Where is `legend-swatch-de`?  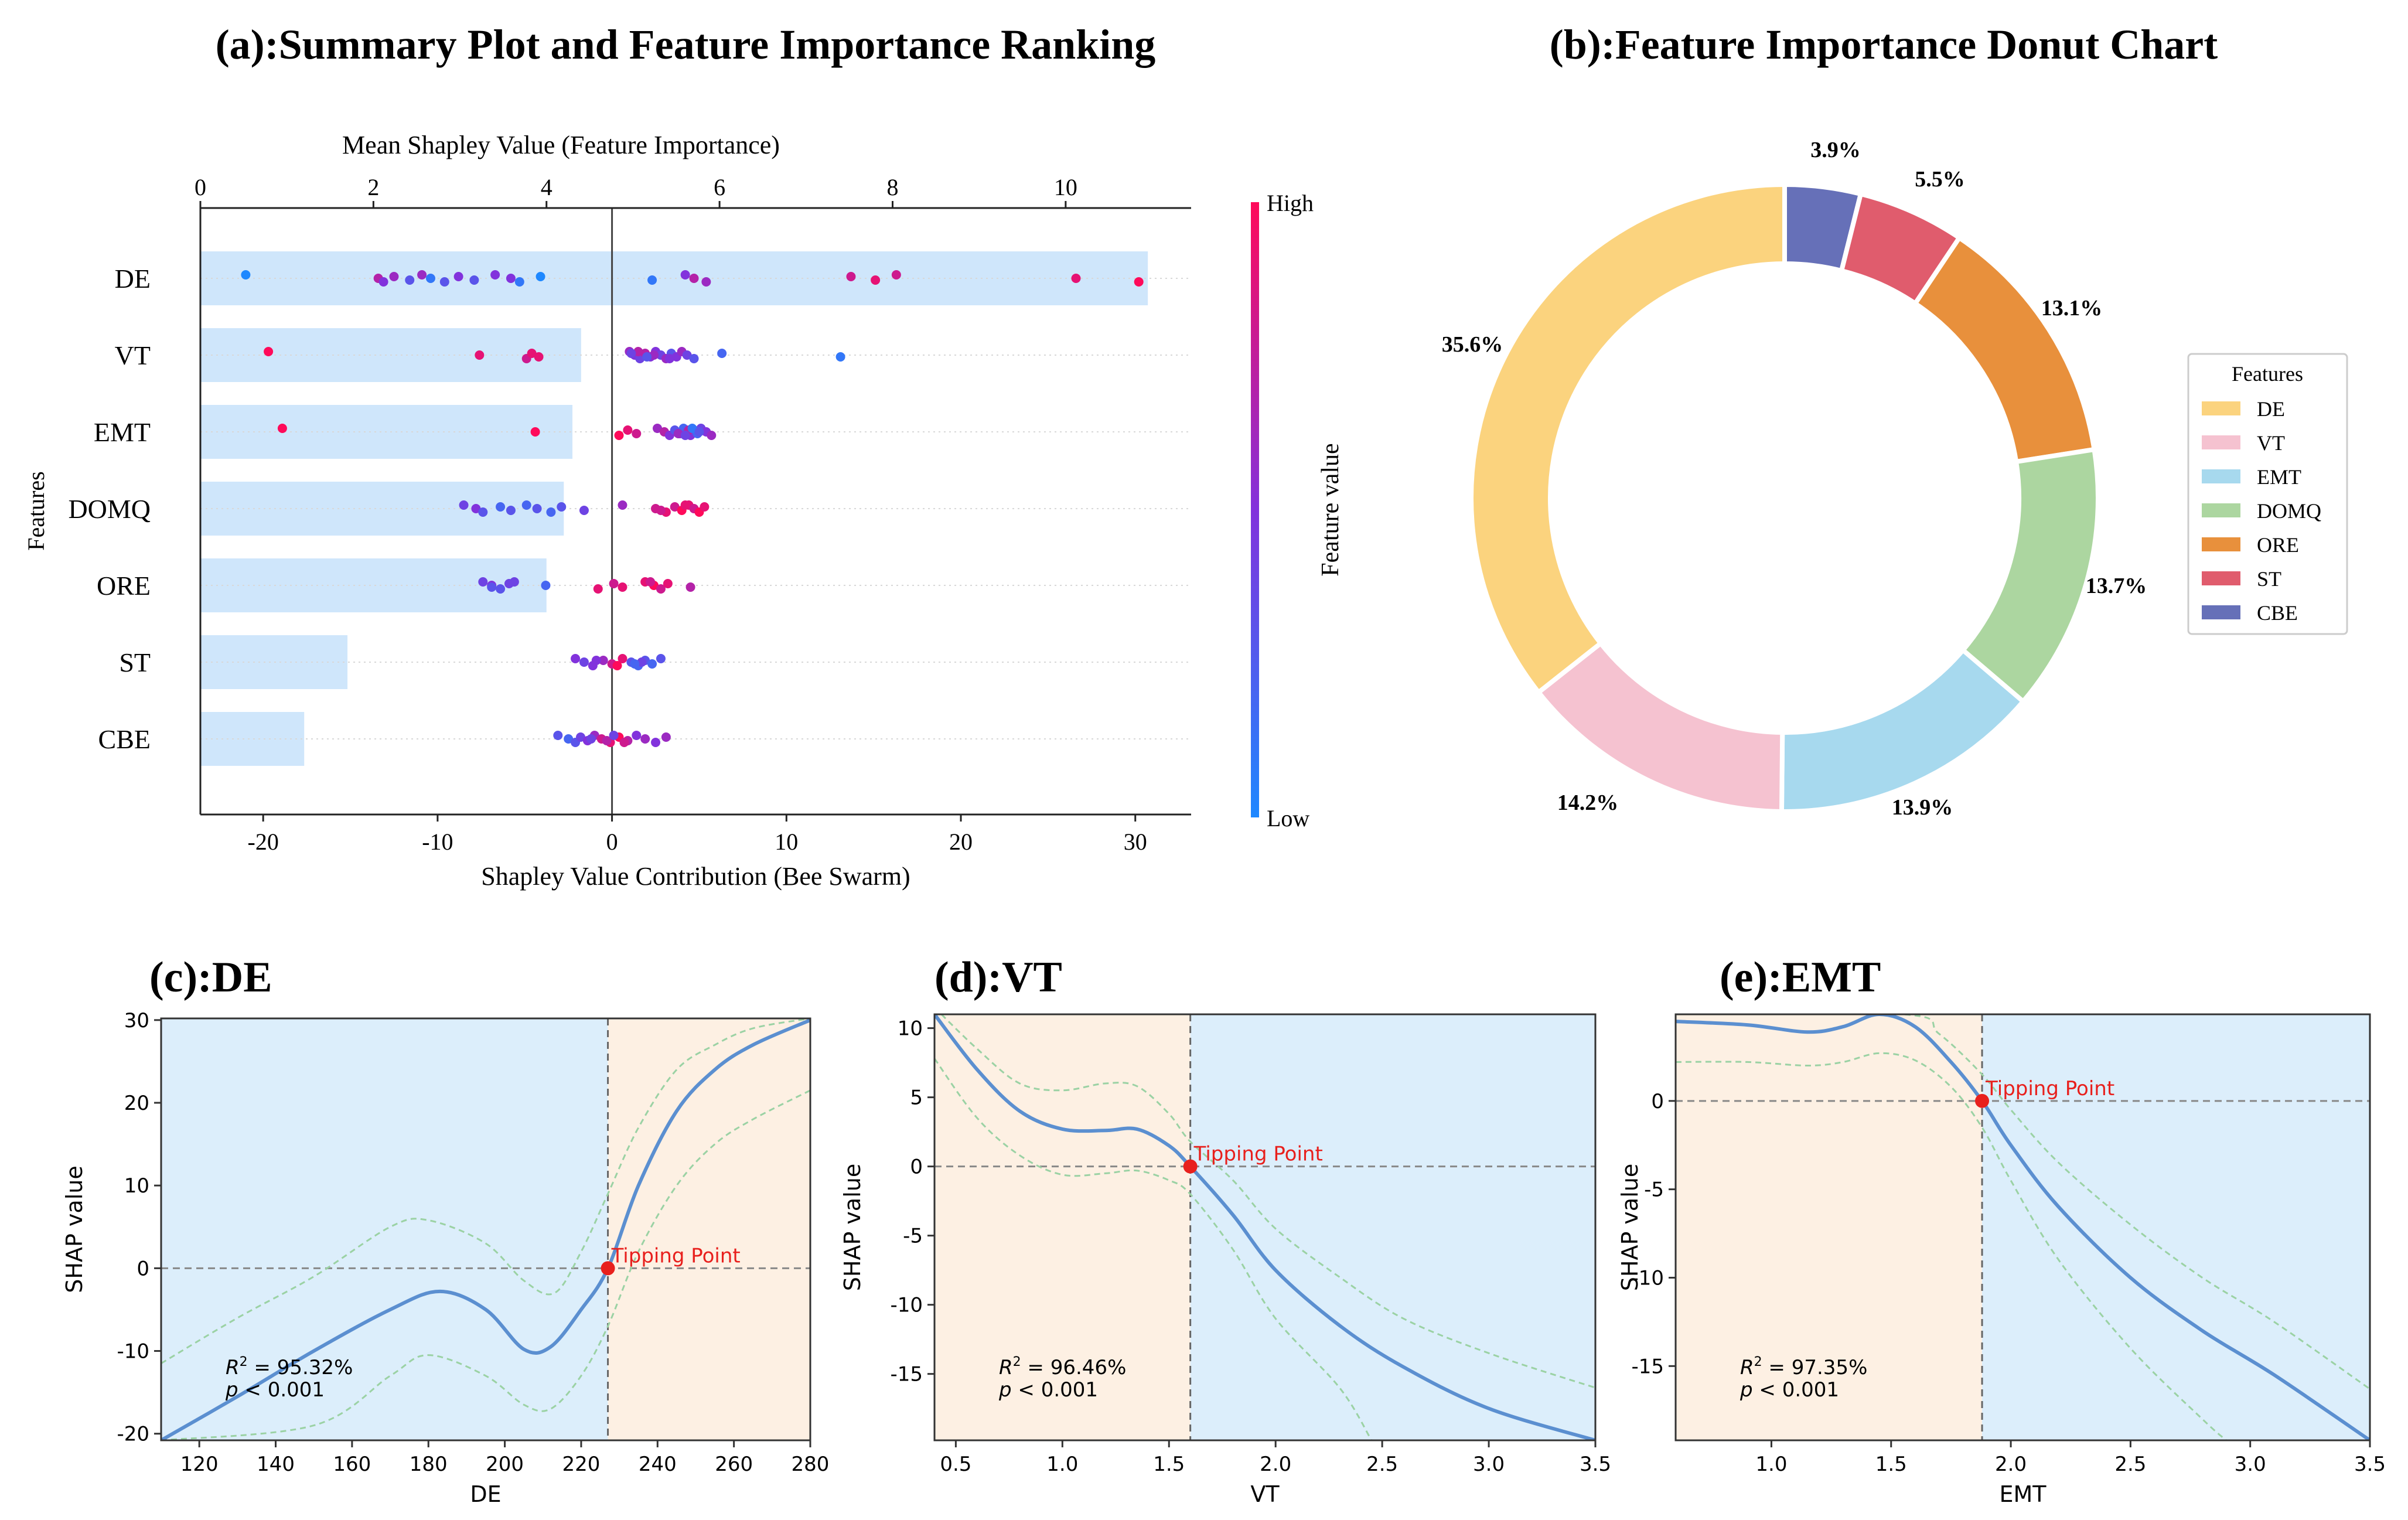 legend-swatch-de is located at coordinates (2221, 408).